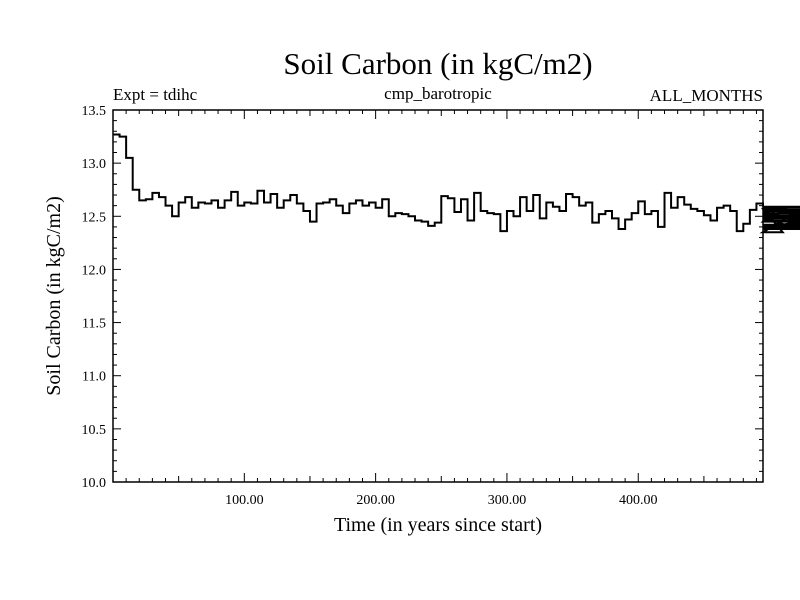 The image size is (800, 600). I want to click on x-tick-label: 300.00, so click(507, 500).